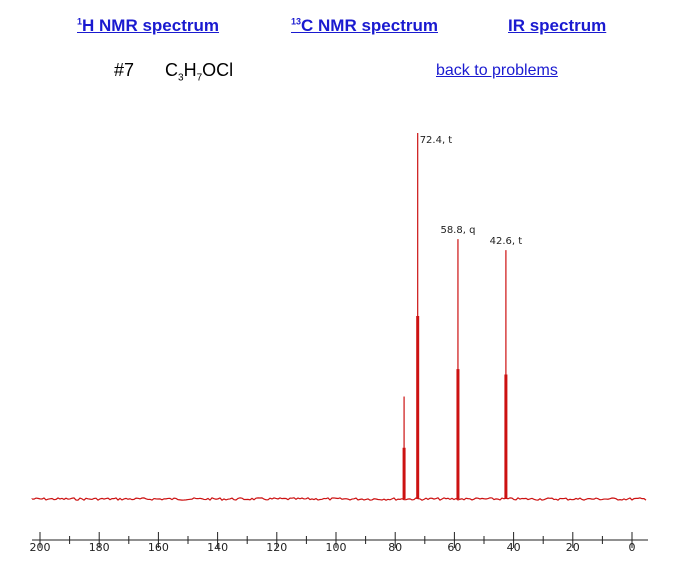  I want to click on formula-c-count: 3, so click(181, 78).